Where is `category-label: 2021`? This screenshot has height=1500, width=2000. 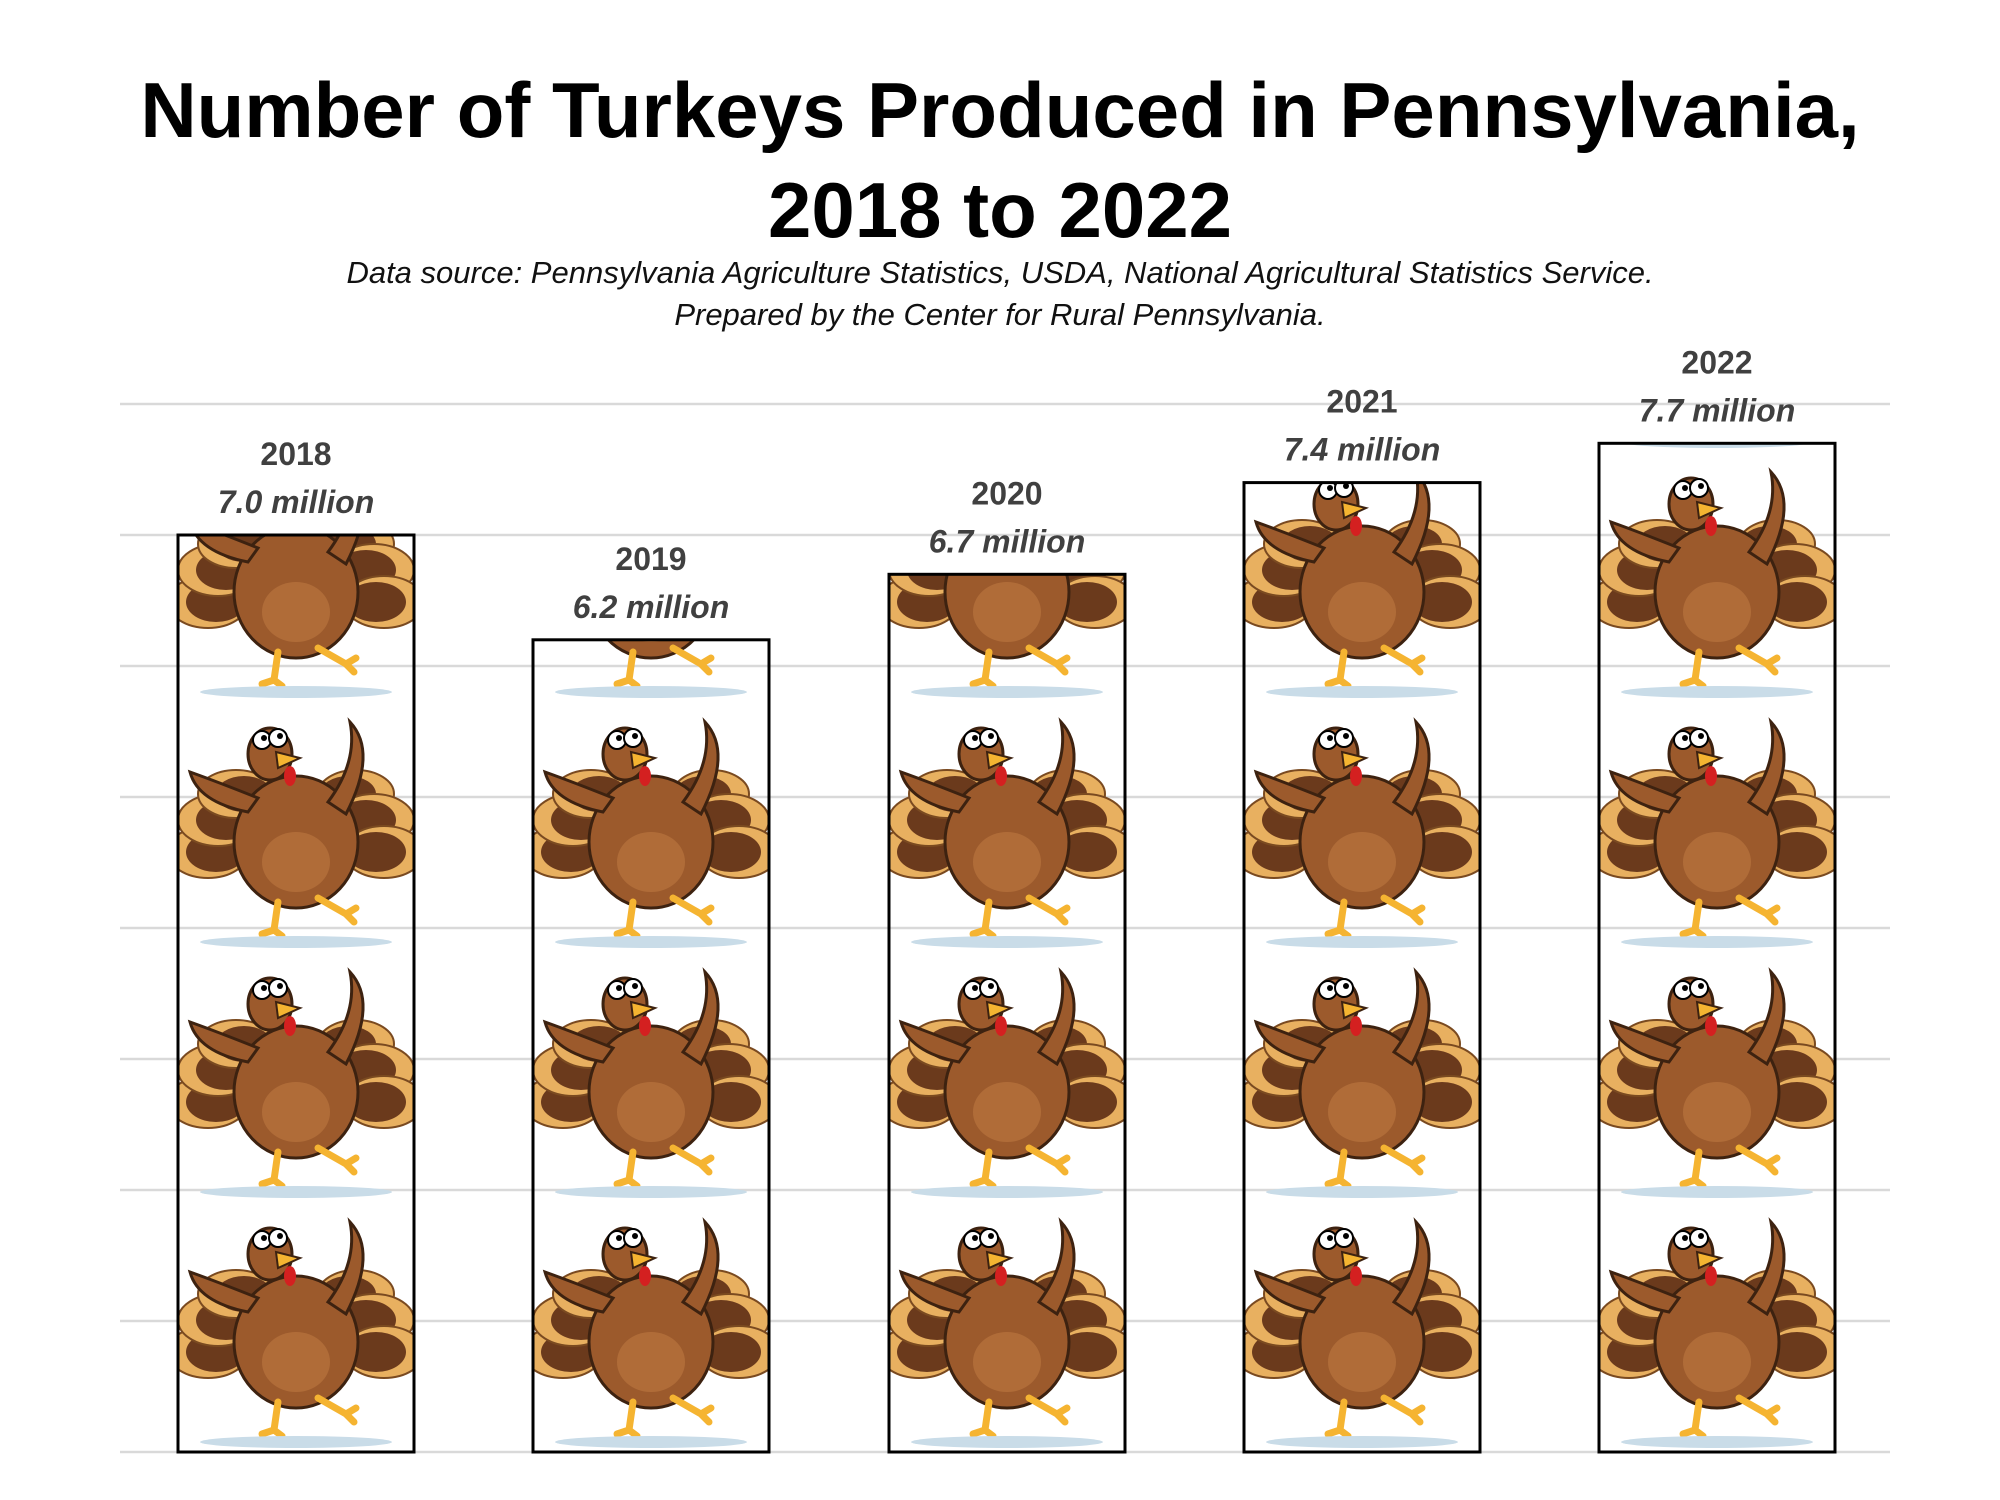
category-label: 2021 is located at coordinates (1361, 402).